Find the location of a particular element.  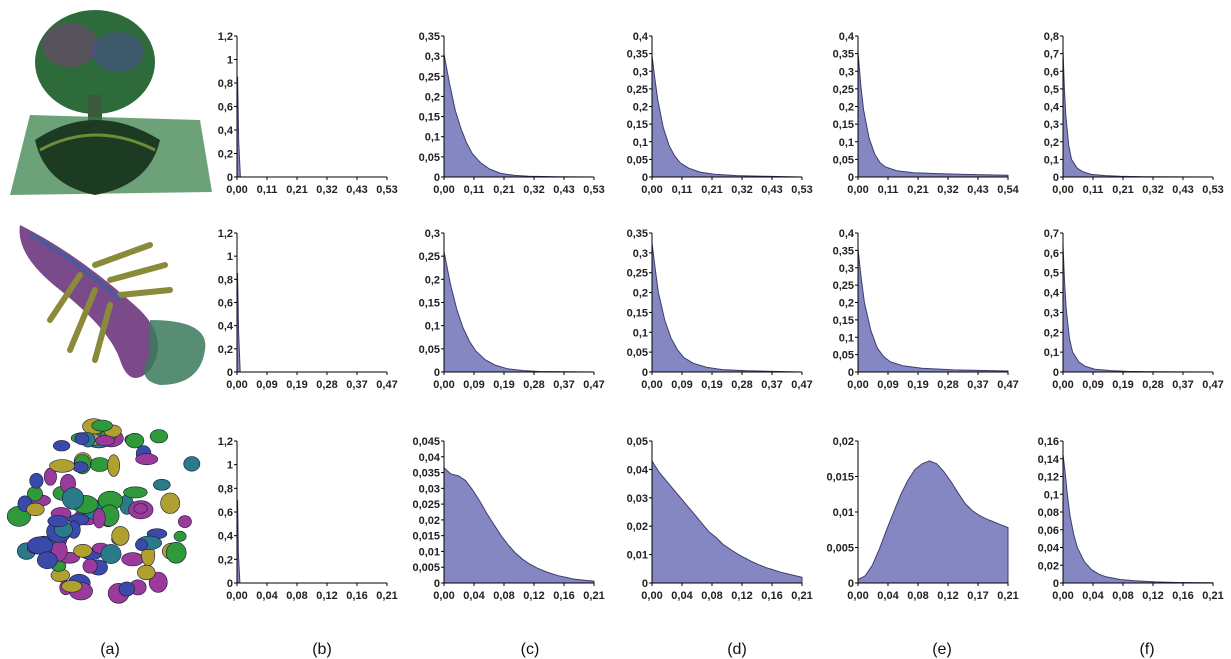

x-tick-label: 0,17 is located at coordinates (977, 596).